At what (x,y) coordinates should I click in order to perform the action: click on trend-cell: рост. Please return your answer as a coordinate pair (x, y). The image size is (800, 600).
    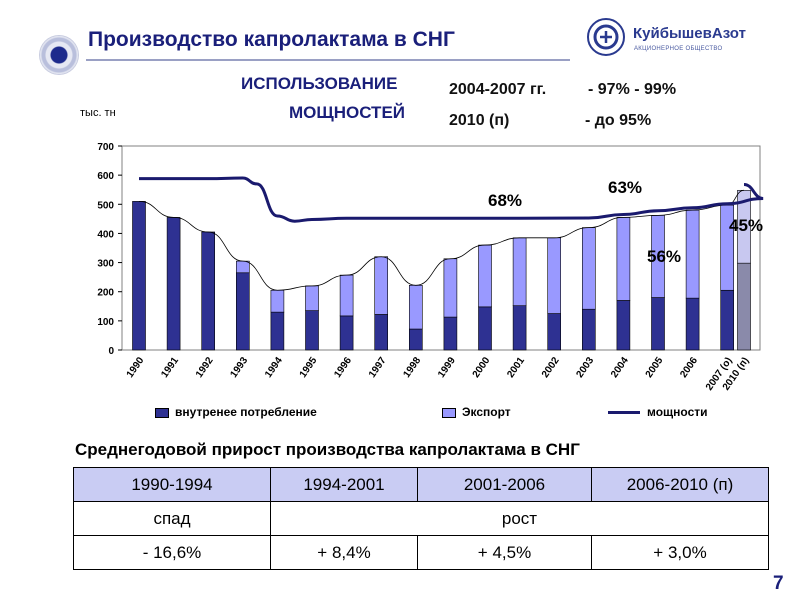
    Looking at the image, I should click on (519, 518).